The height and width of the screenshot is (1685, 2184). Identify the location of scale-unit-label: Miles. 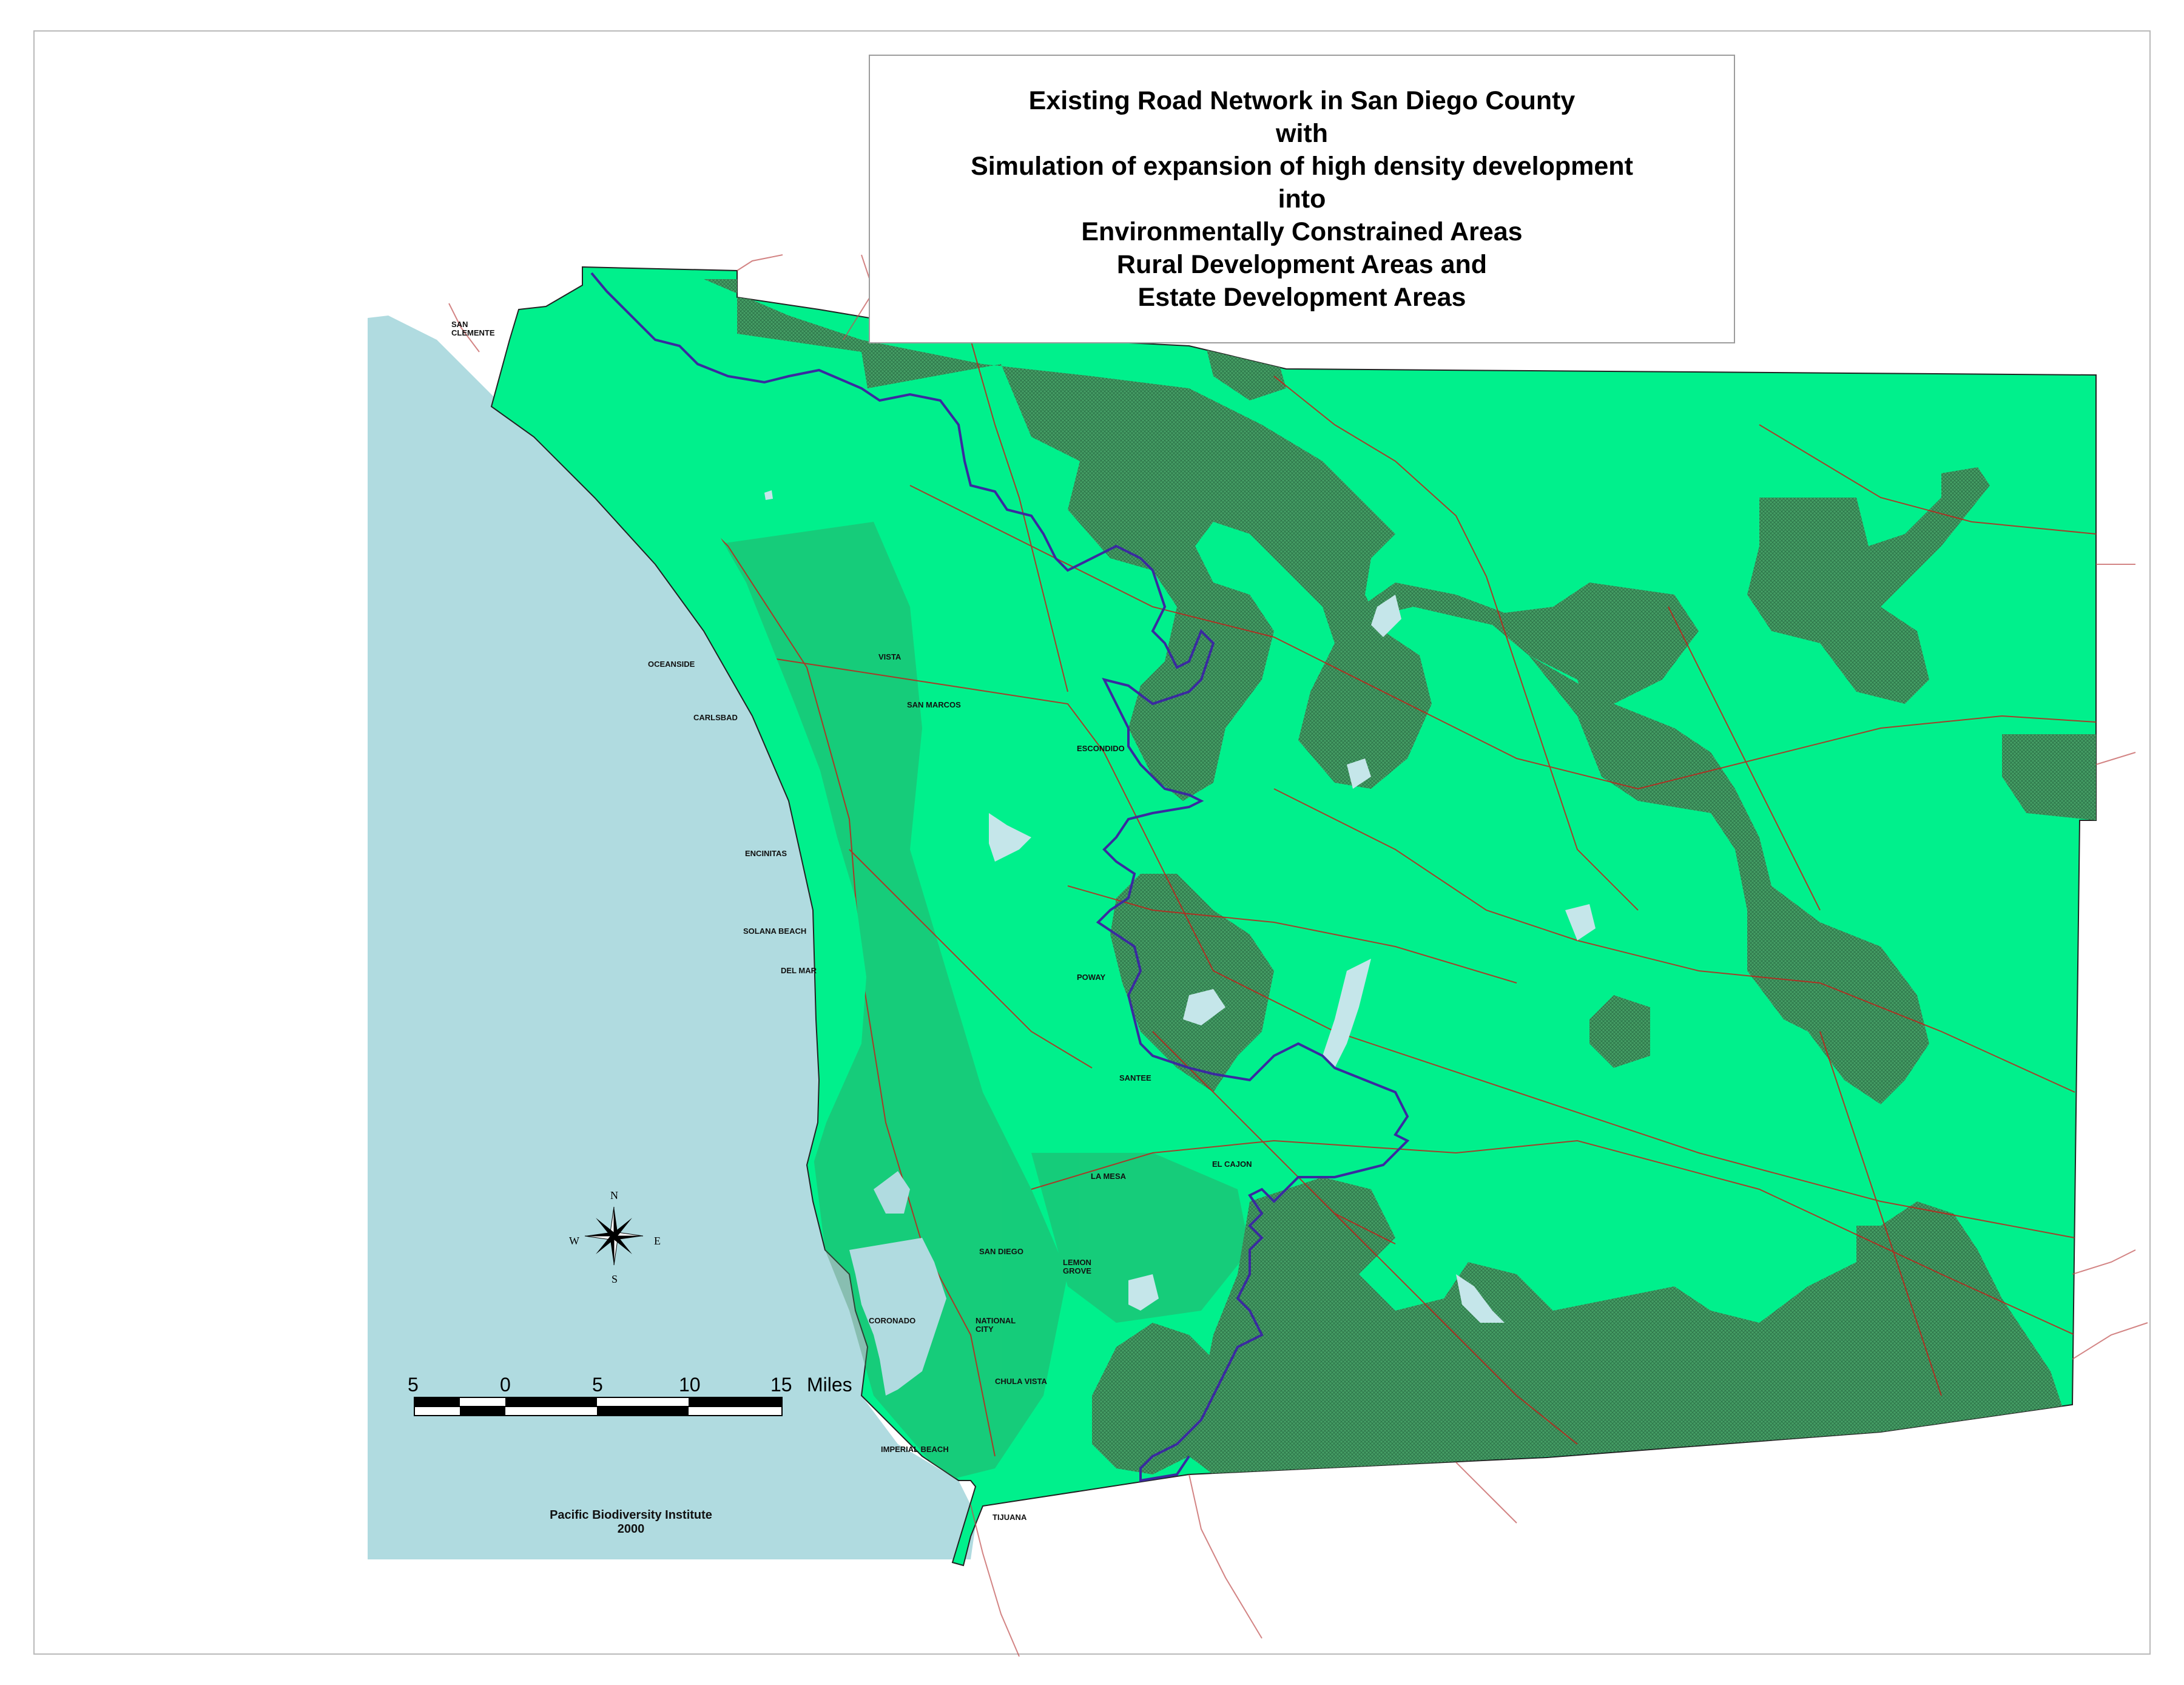
(829, 1385).